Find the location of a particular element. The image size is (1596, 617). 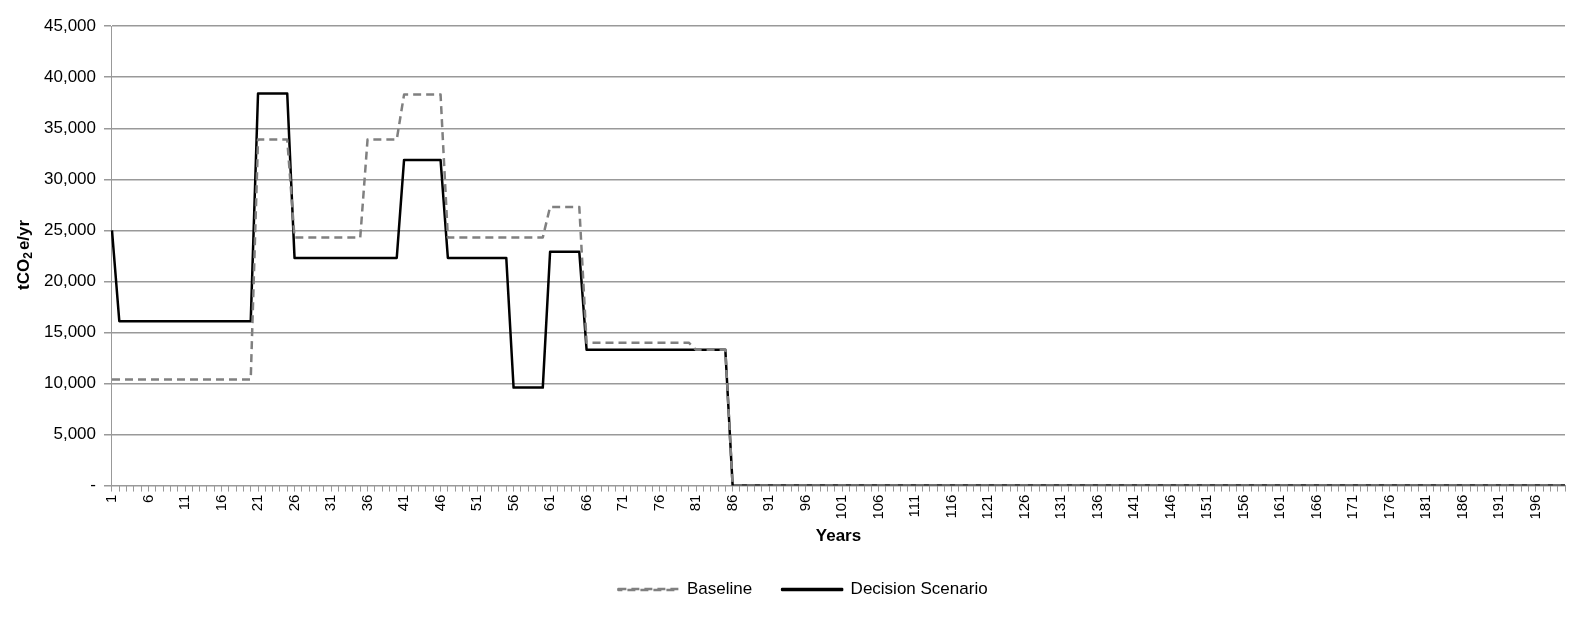

y-tick-label: 45,000 is located at coordinates (70, 25).